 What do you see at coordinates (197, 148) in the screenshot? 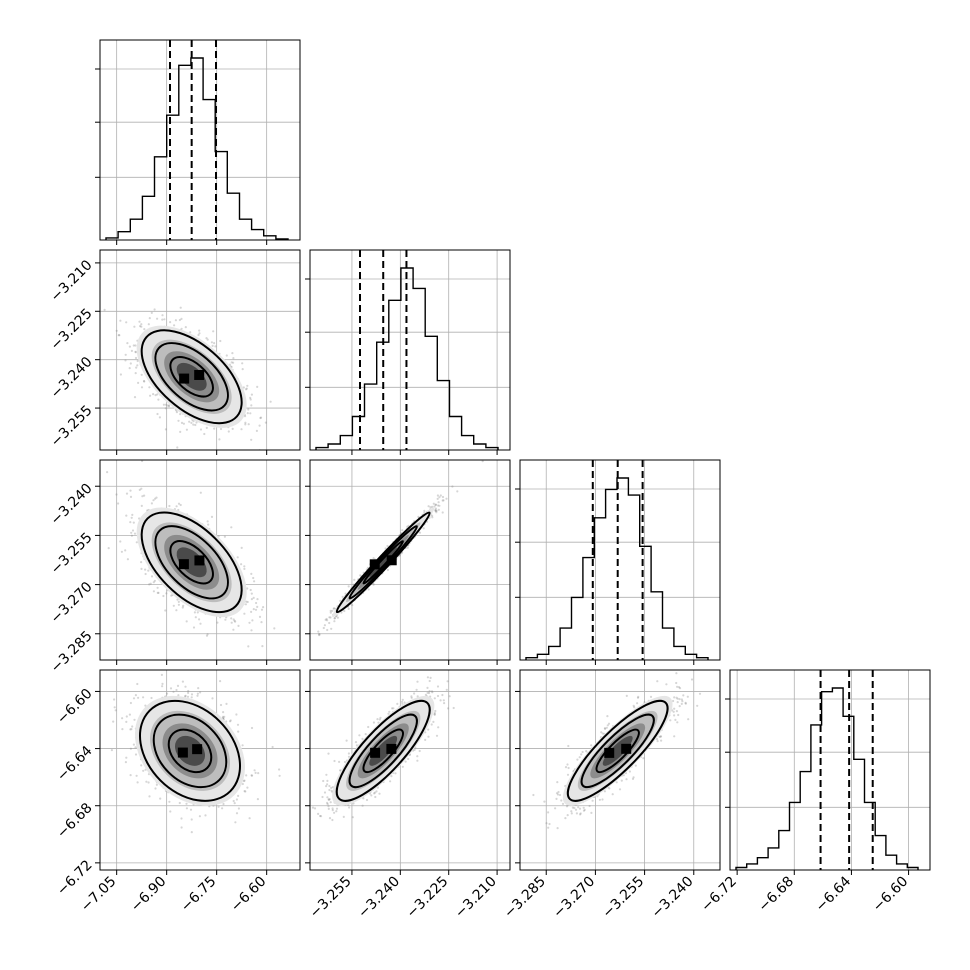
I see `histogram-bars-p0` at bounding box center [197, 148].